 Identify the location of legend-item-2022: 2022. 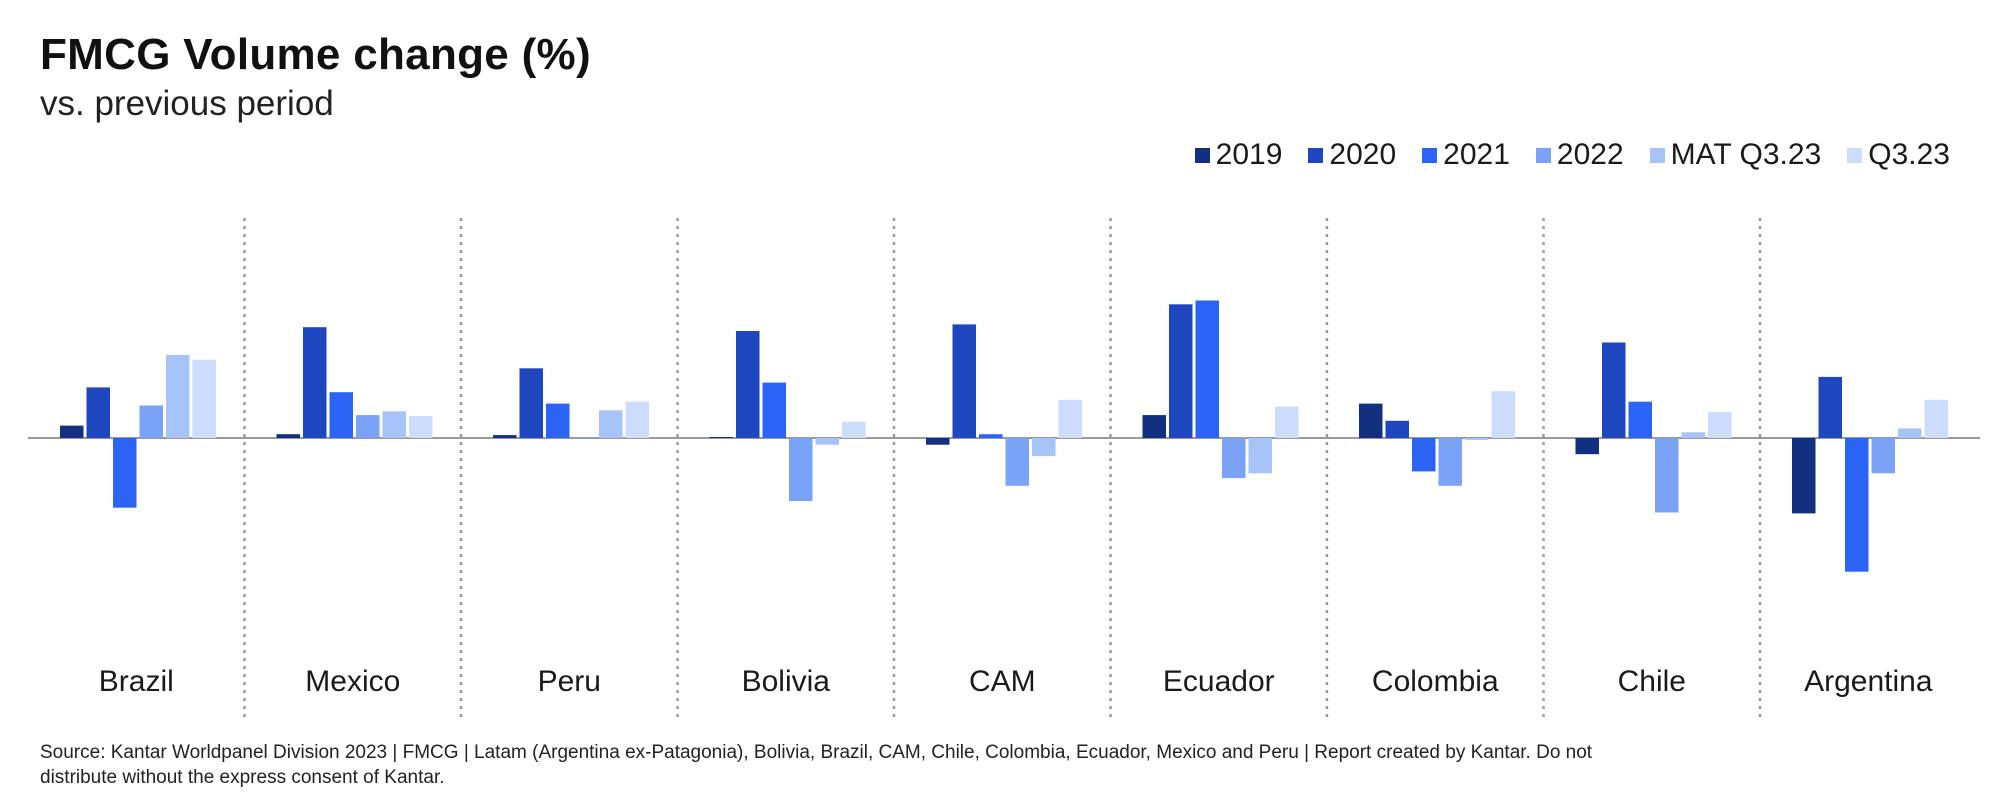
(1579, 155).